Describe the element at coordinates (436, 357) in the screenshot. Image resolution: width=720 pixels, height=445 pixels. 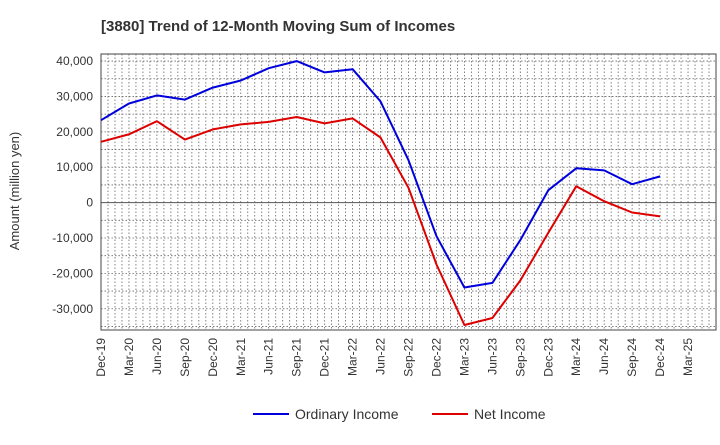
I see `x-tick-label: Dec-22` at that location.